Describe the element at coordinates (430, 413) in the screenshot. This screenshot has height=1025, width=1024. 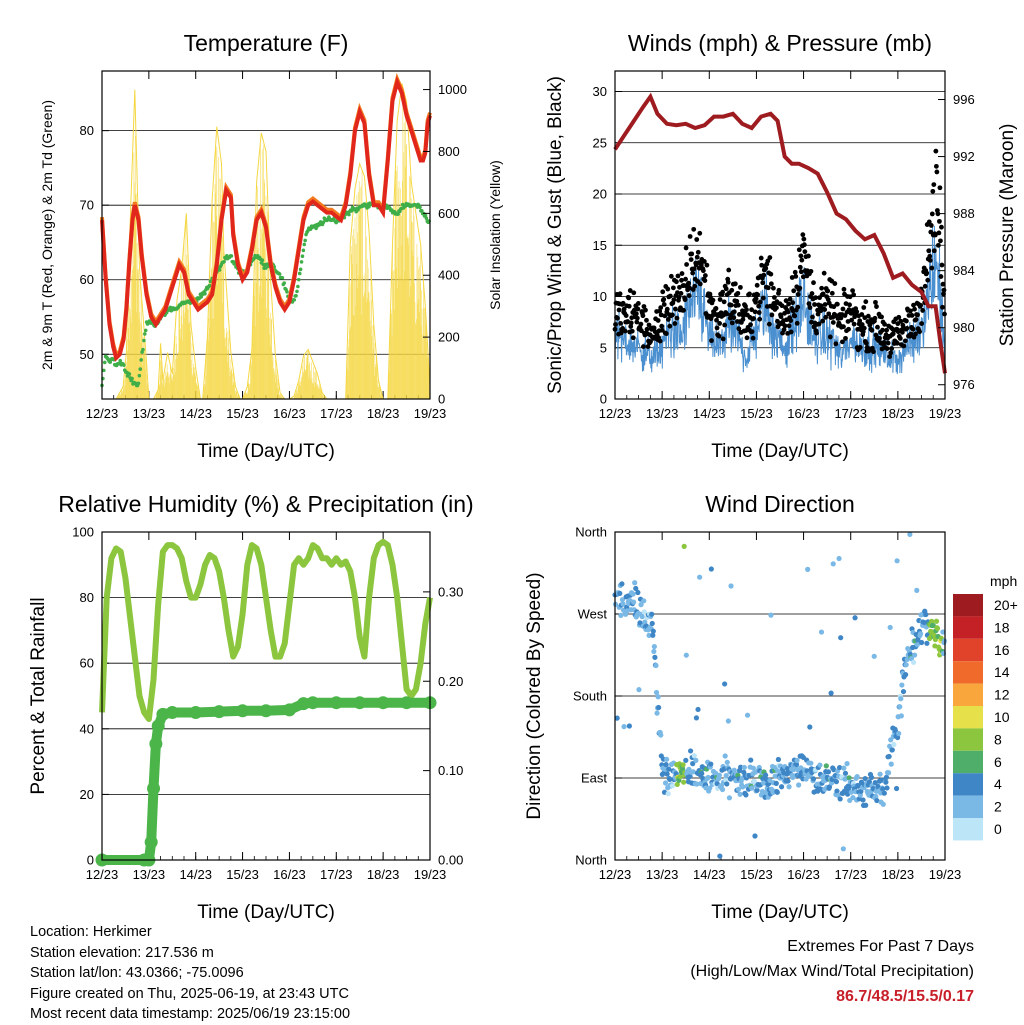
I see `x-tick-label: 19/23` at that location.